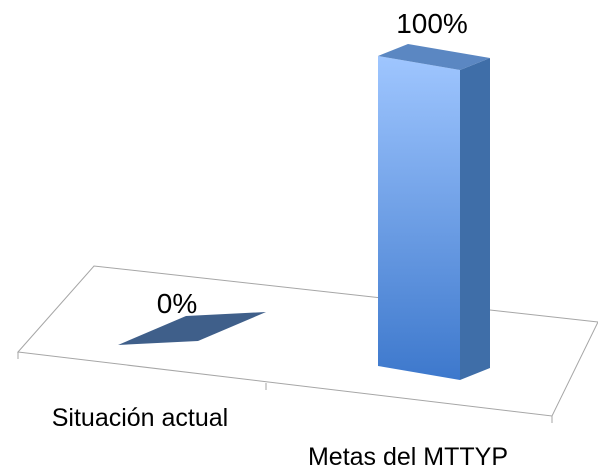 This screenshot has height=470, width=598. I want to click on bar-situacion-actual-flat, so click(192, 328).